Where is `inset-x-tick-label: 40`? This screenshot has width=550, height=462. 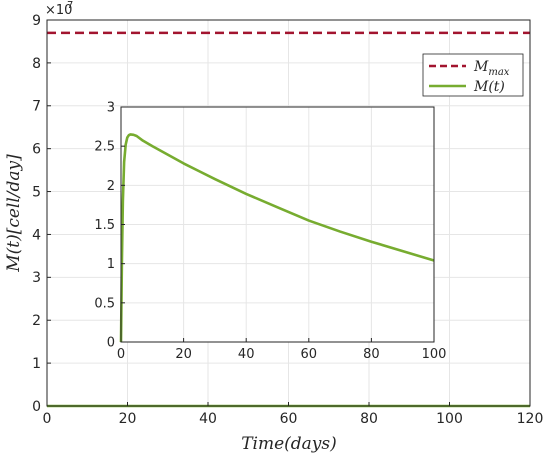 inset-x-tick-label: 40 is located at coordinates (246, 354).